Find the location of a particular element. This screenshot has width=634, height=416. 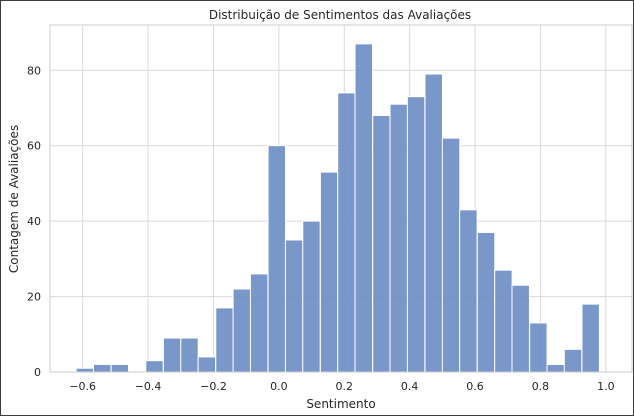

x-tick-label: −0.2 is located at coordinates (213, 386).